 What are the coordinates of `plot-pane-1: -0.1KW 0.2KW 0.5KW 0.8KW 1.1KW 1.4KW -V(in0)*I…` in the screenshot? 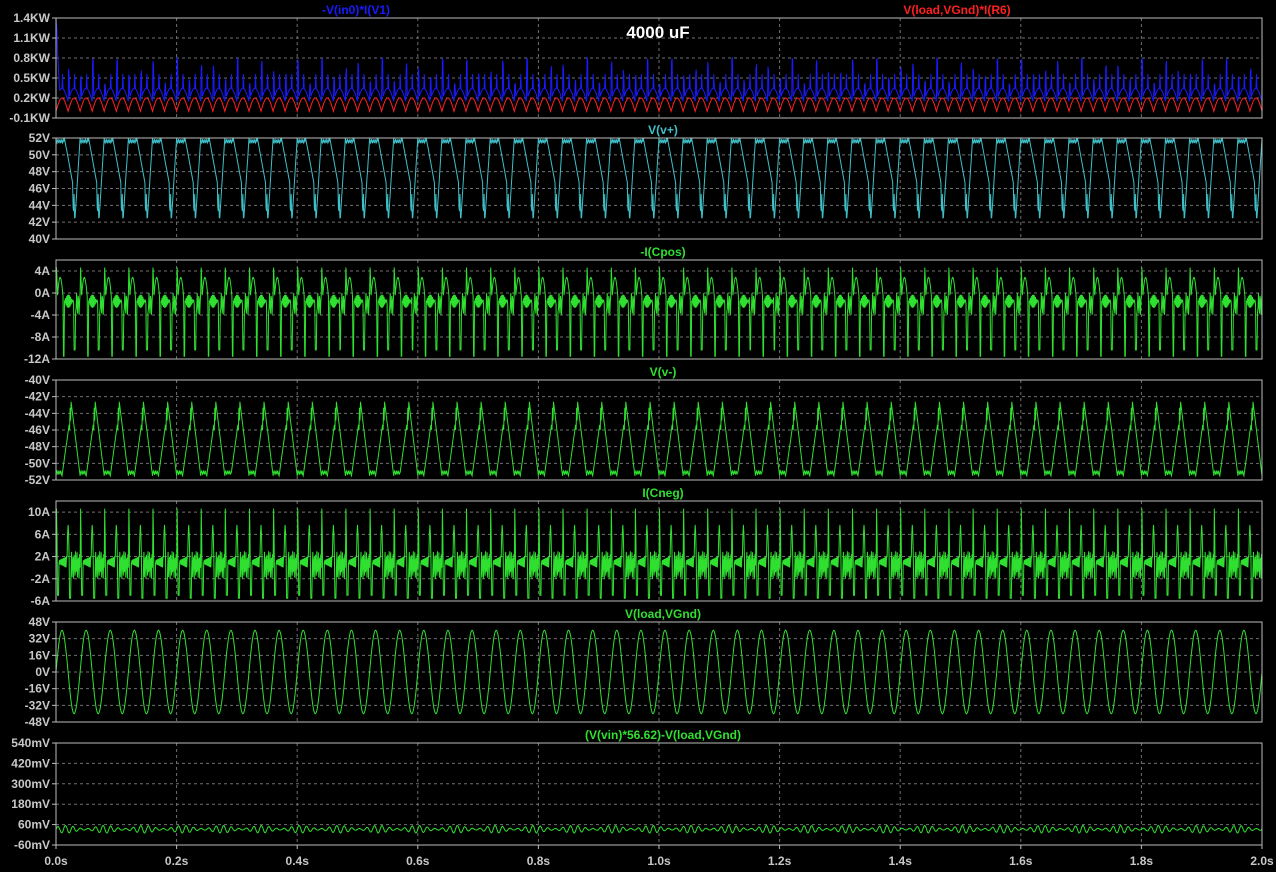 It's located at (636, 64).